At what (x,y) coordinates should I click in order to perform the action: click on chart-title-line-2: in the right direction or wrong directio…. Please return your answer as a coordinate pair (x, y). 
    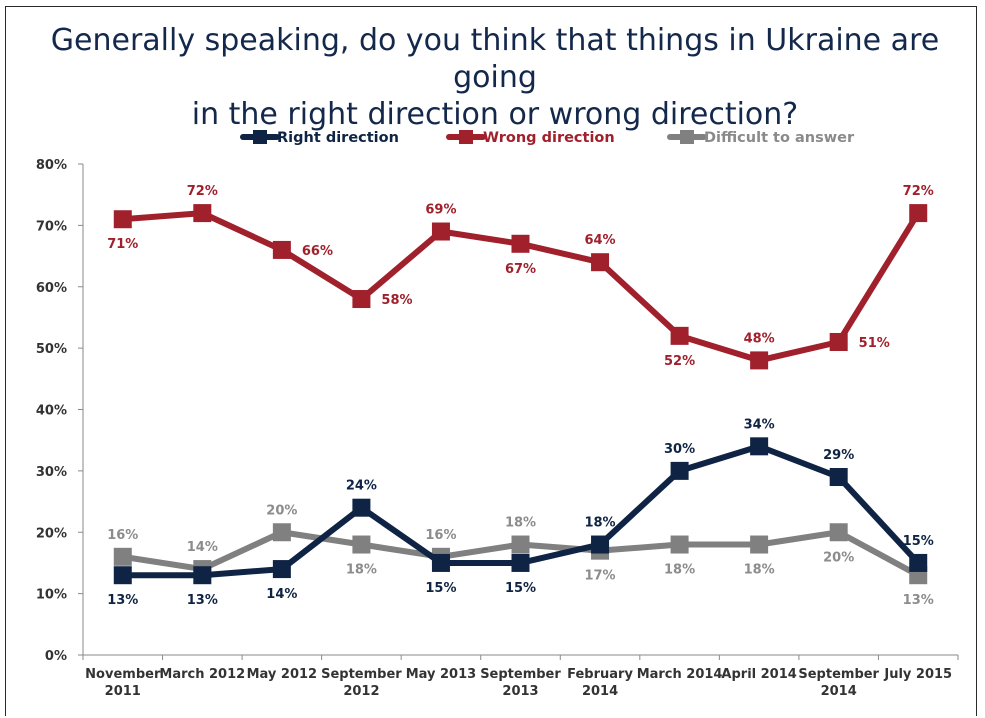
    Looking at the image, I should click on (495, 114).